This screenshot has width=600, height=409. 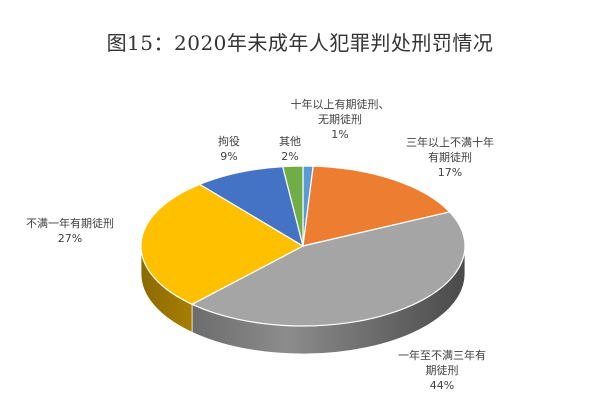 I want to click on pie-label-5: 其他 2%, so click(x=290, y=149).